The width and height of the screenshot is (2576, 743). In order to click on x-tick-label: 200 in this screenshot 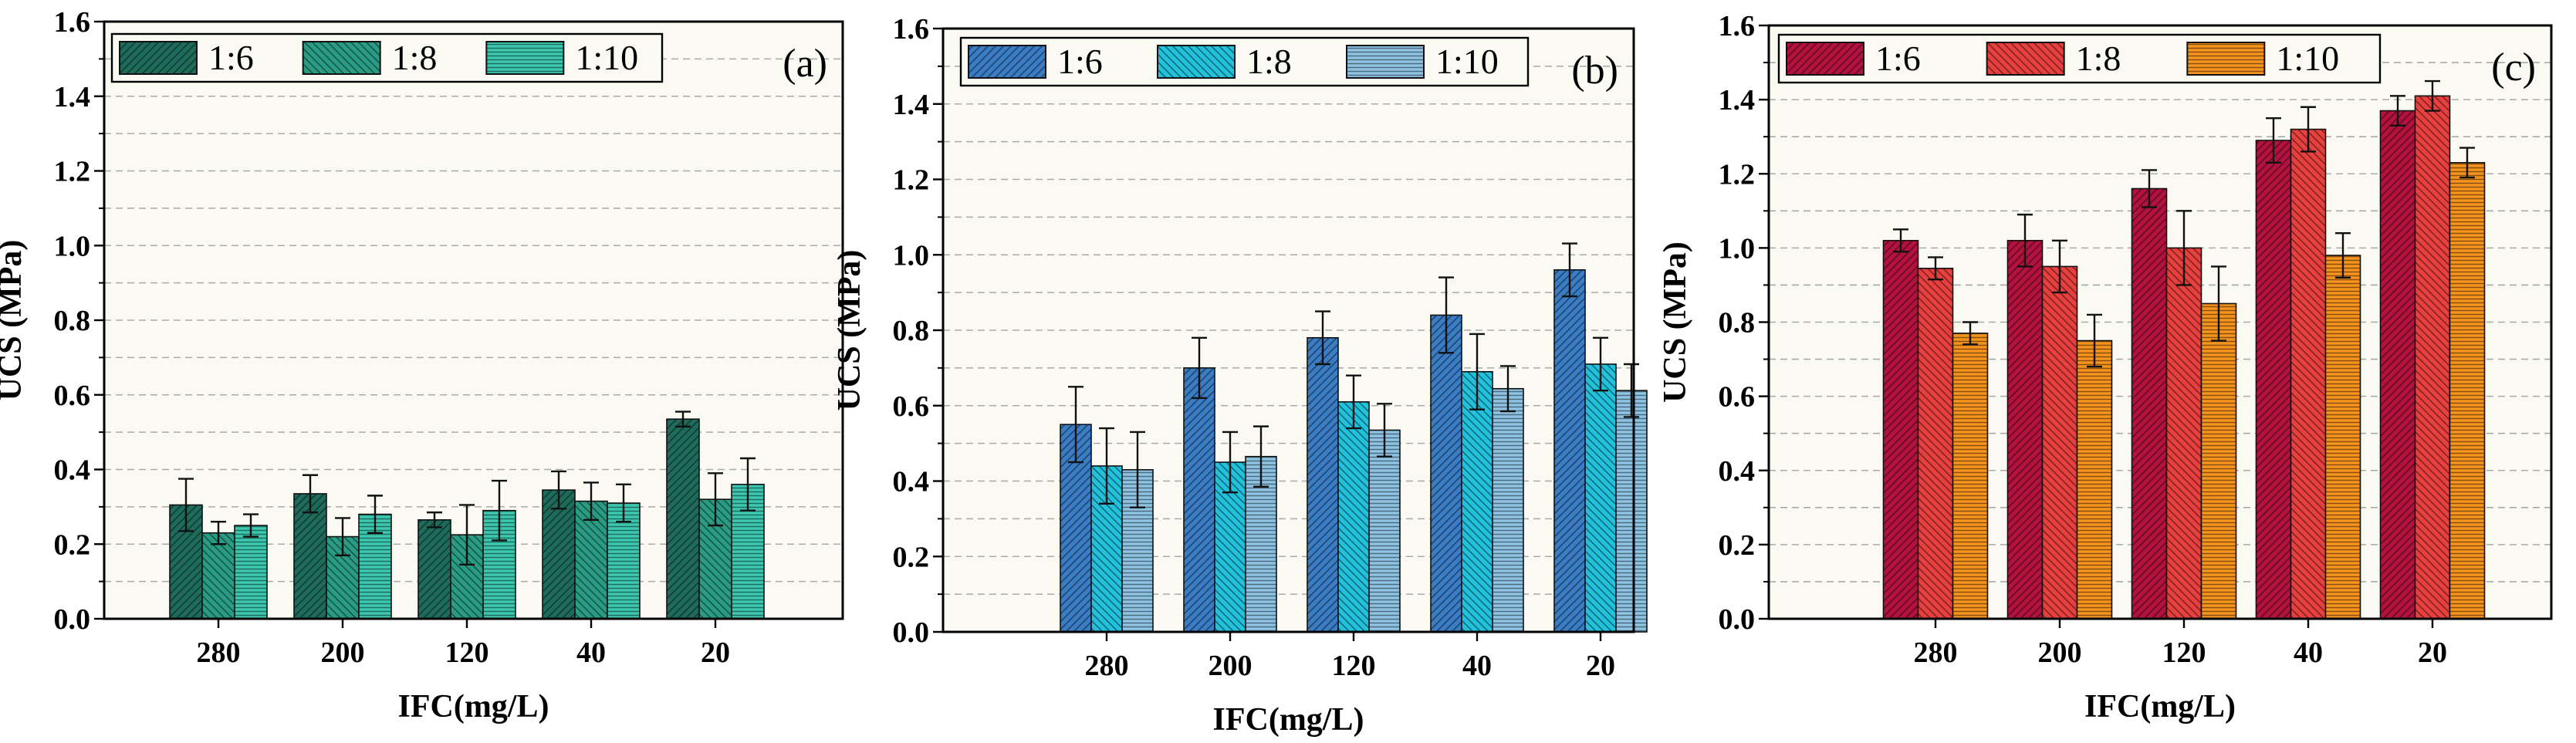, I will do `click(2060, 653)`.